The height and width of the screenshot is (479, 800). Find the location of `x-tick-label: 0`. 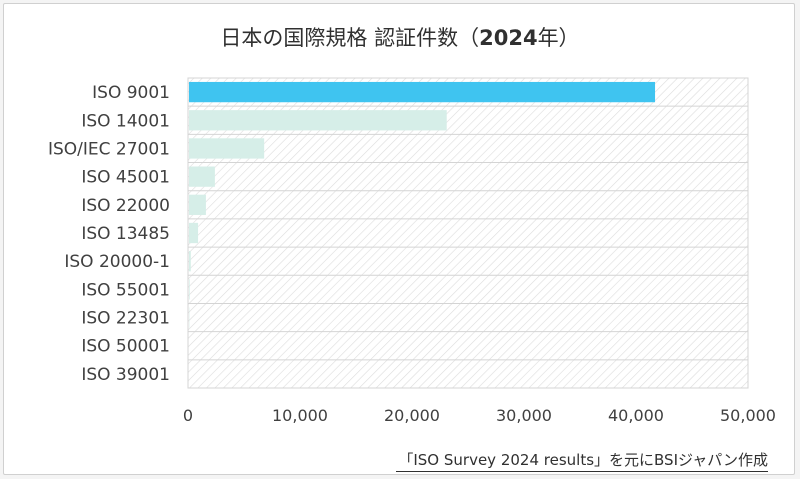

x-tick-label: 0 is located at coordinates (188, 415).